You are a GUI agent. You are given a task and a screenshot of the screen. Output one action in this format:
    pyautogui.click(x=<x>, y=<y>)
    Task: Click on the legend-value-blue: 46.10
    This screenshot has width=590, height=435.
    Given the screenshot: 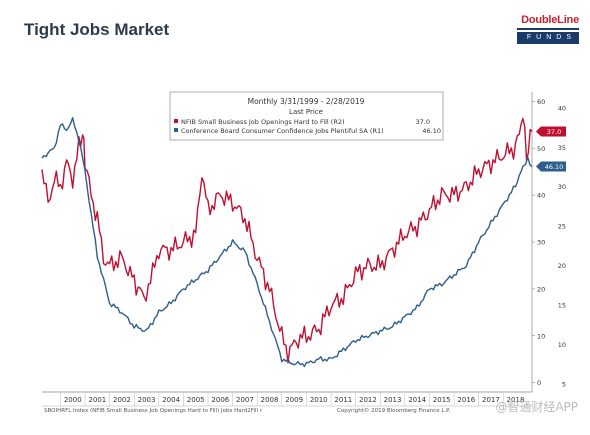 What is the action you would take?
    pyautogui.click(x=431, y=131)
    